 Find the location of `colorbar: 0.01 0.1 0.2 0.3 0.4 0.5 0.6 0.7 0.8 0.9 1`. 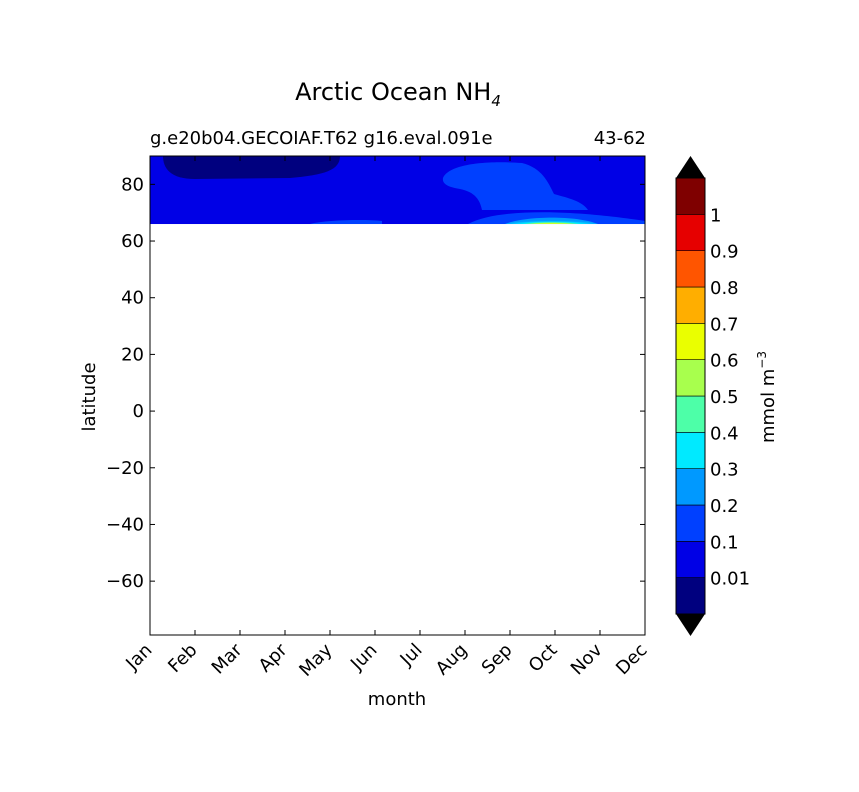

colorbar: 0.01 0.1 0.2 0.3 0.4 0.5 0.6 0.7 0.8 0.9 1 is located at coordinates (712, 396).